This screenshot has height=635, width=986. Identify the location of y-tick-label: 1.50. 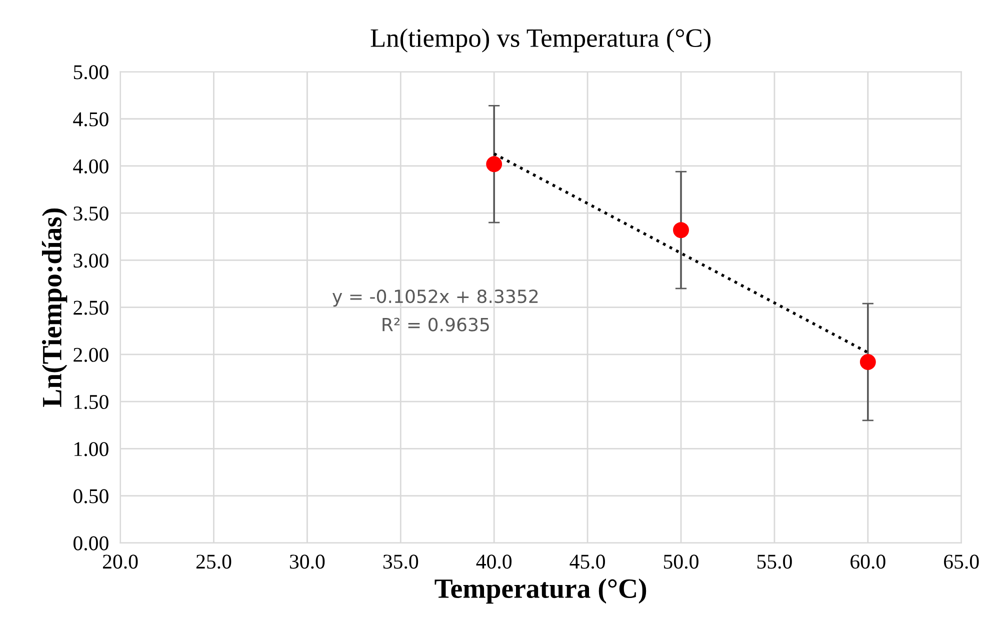
(91, 402).